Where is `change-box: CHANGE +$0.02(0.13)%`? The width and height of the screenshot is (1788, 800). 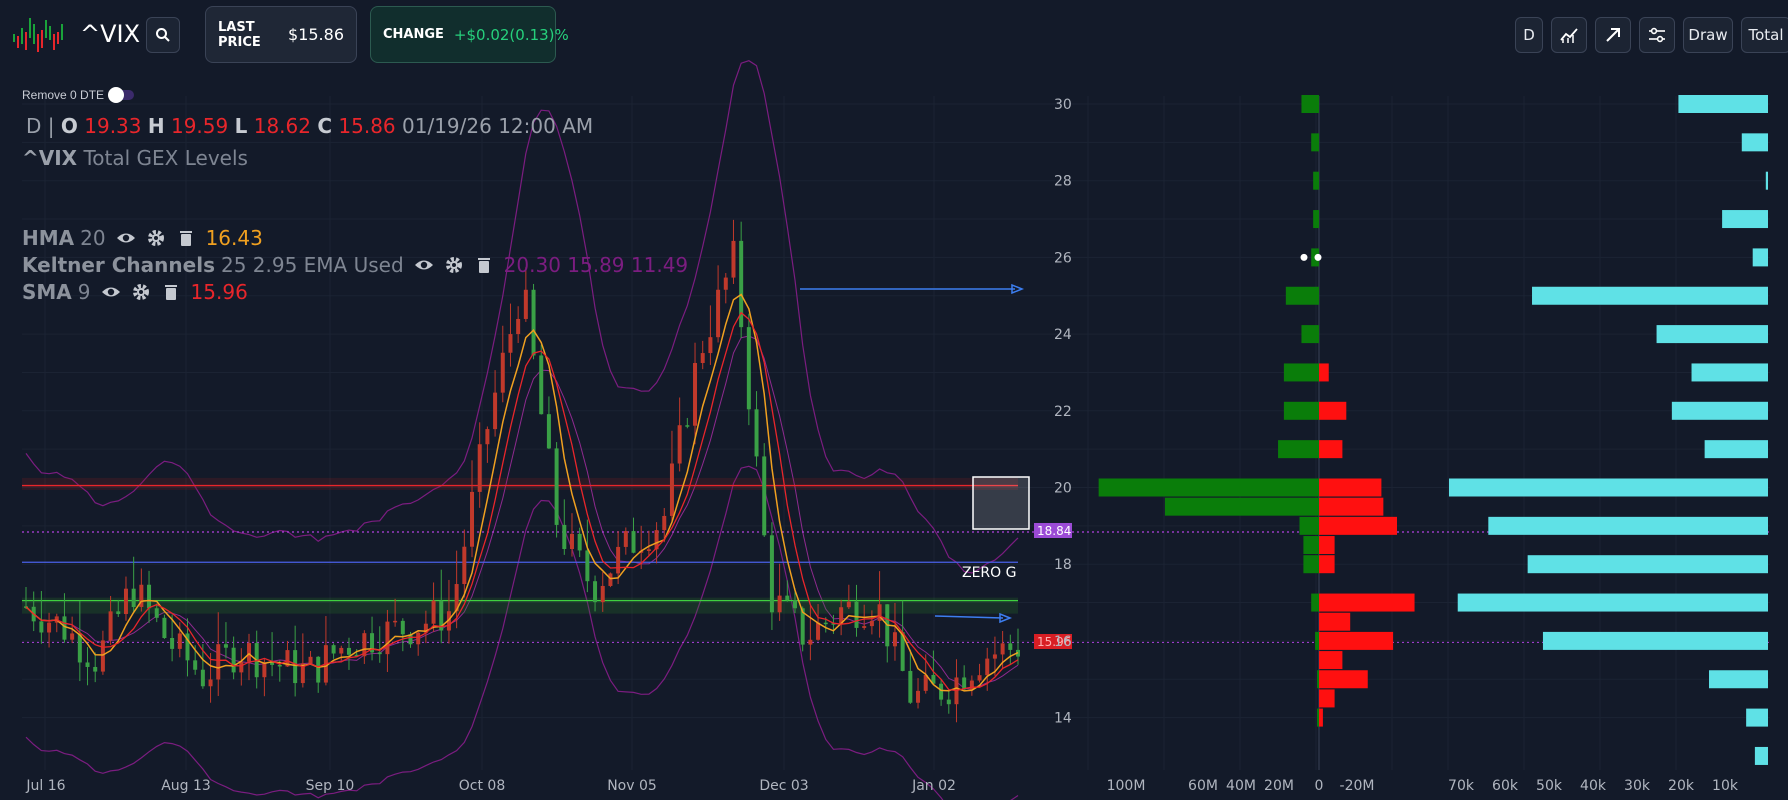 change-box: CHANGE +$0.02(0.13)% is located at coordinates (469, 34).